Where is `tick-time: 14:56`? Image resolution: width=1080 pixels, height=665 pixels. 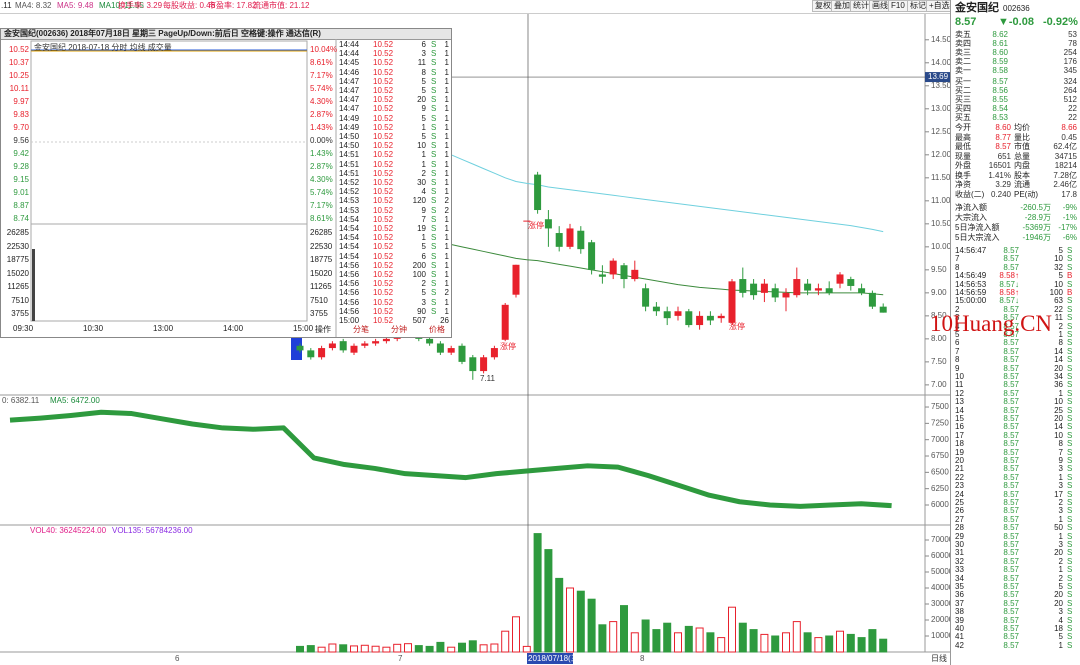 tick-time: 14:56 is located at coordinates (349, 293).